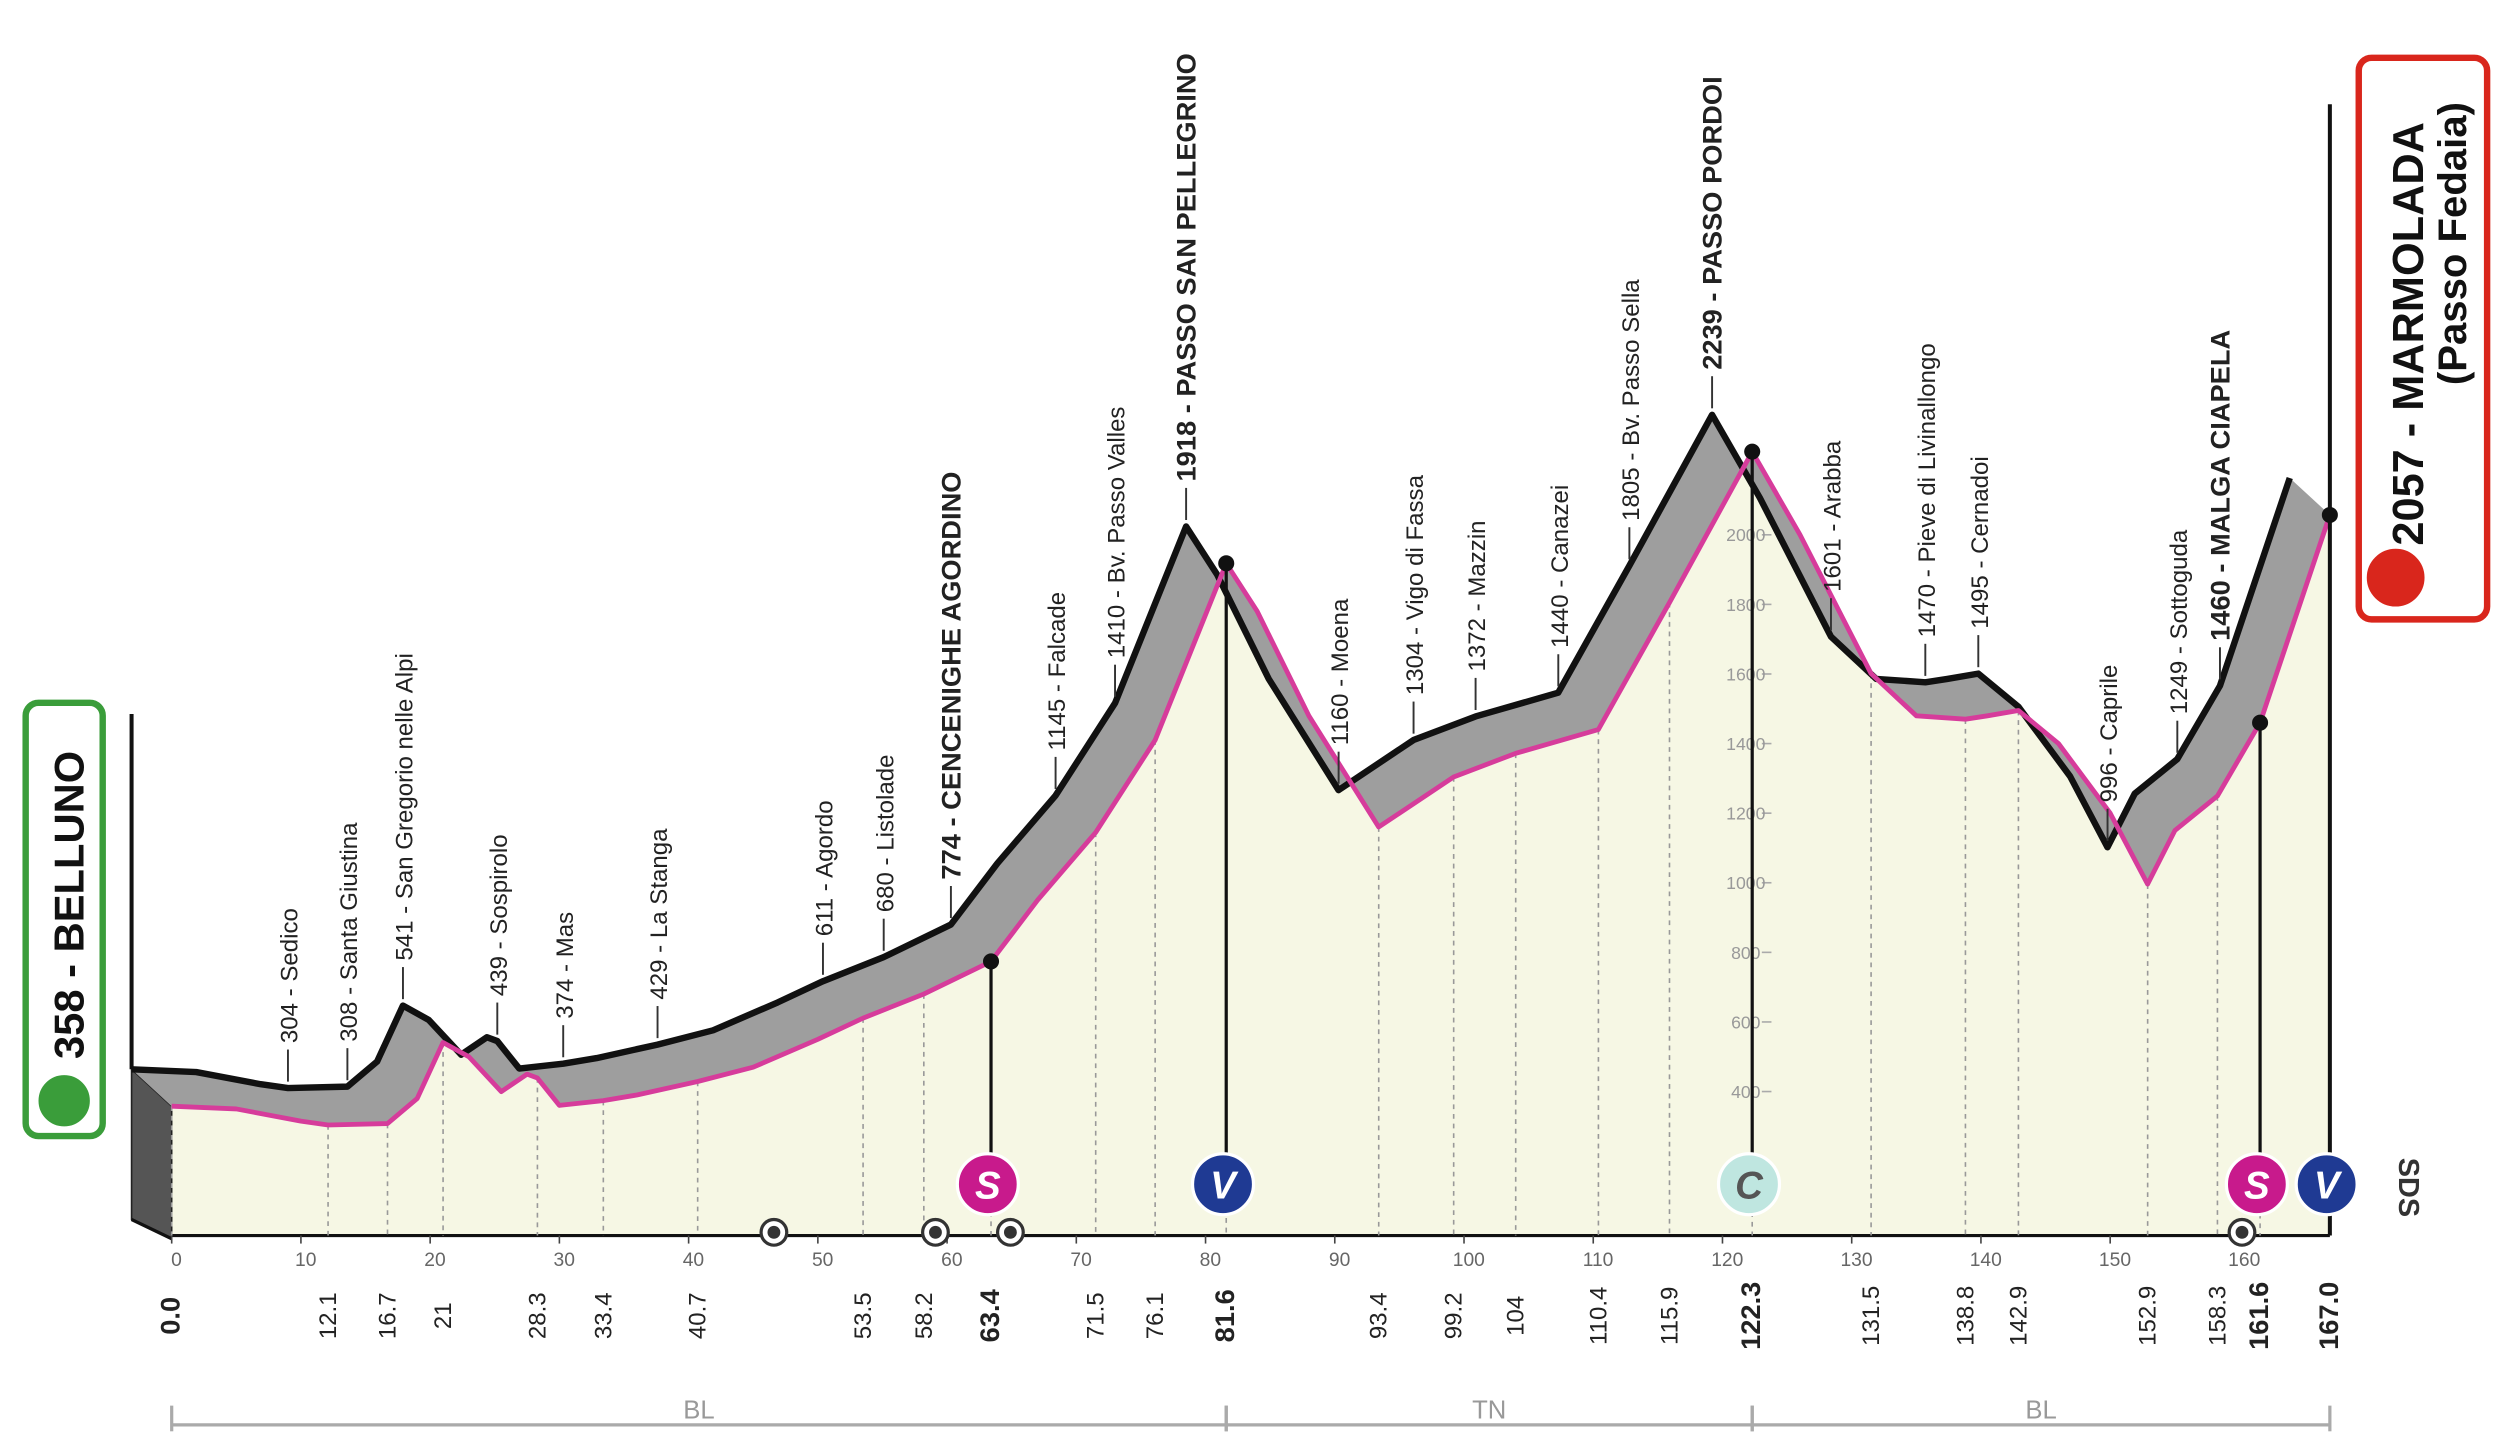  Describe the element at coordinates (349, 932) in the screenshot. I see `station-name: 308 - Santa Giustina` at that location.